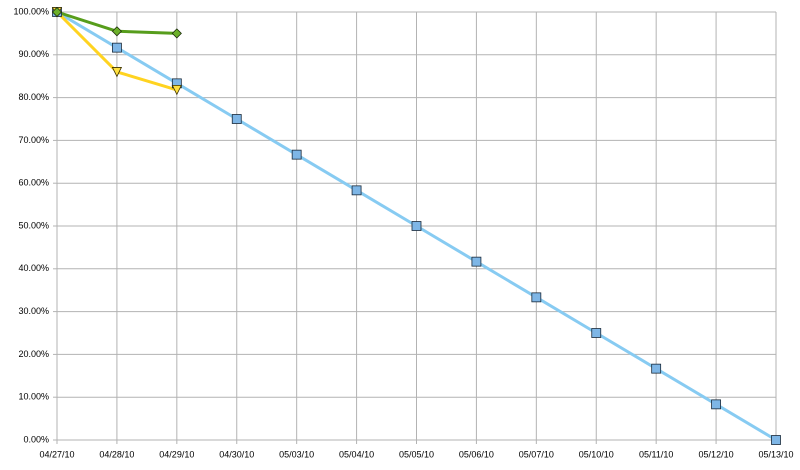 The image size is (800, 470). Describe the element at coordinates (236, 454) in the screenshot. I see `x-tick-label: 04/30/10` at that location.